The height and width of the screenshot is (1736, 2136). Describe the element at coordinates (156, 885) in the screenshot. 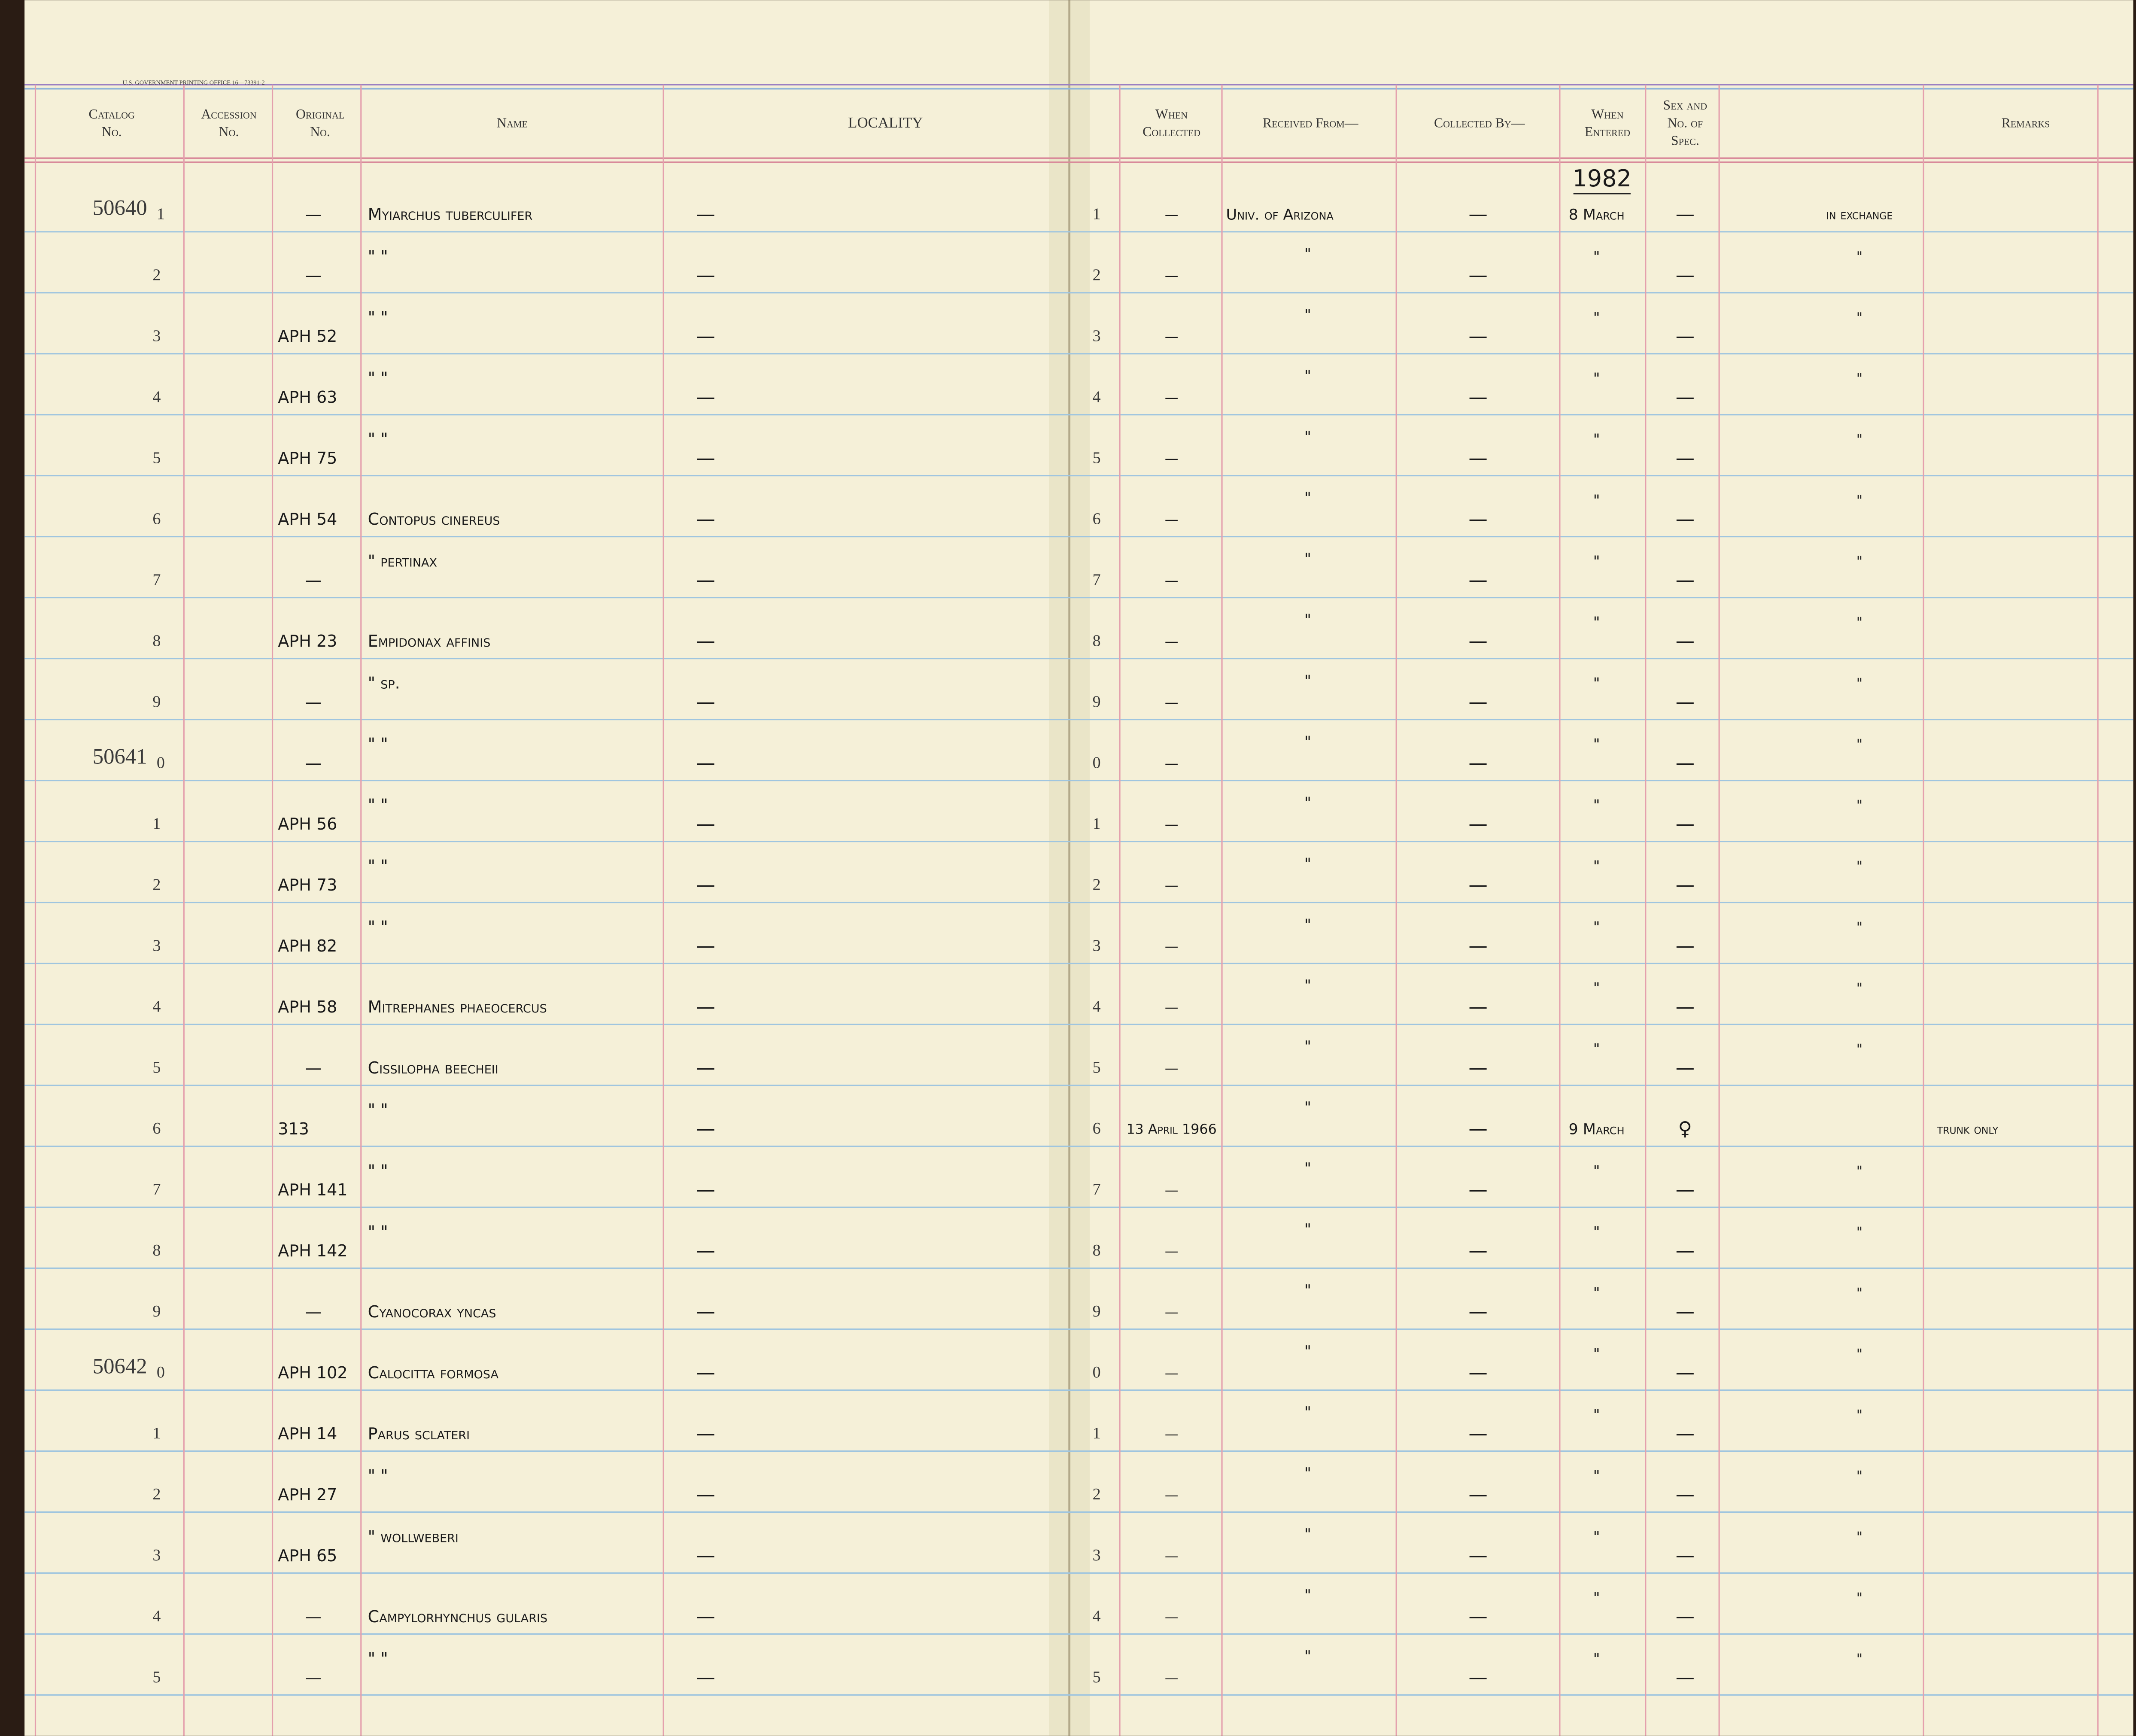

I see `cell-line: 2` at that location.